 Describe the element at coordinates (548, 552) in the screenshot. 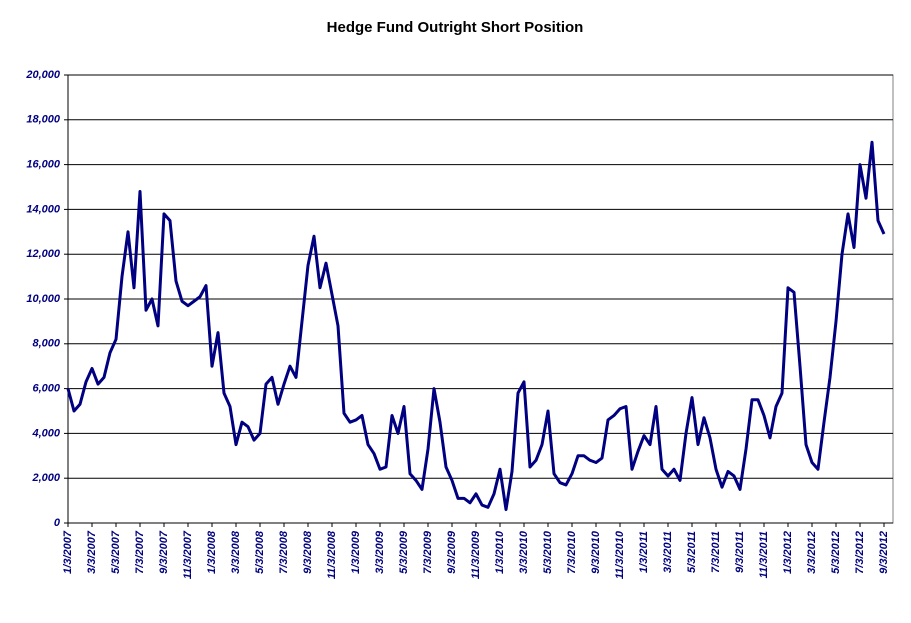

I see `x-tick-label: 5/3/2010` at that location.